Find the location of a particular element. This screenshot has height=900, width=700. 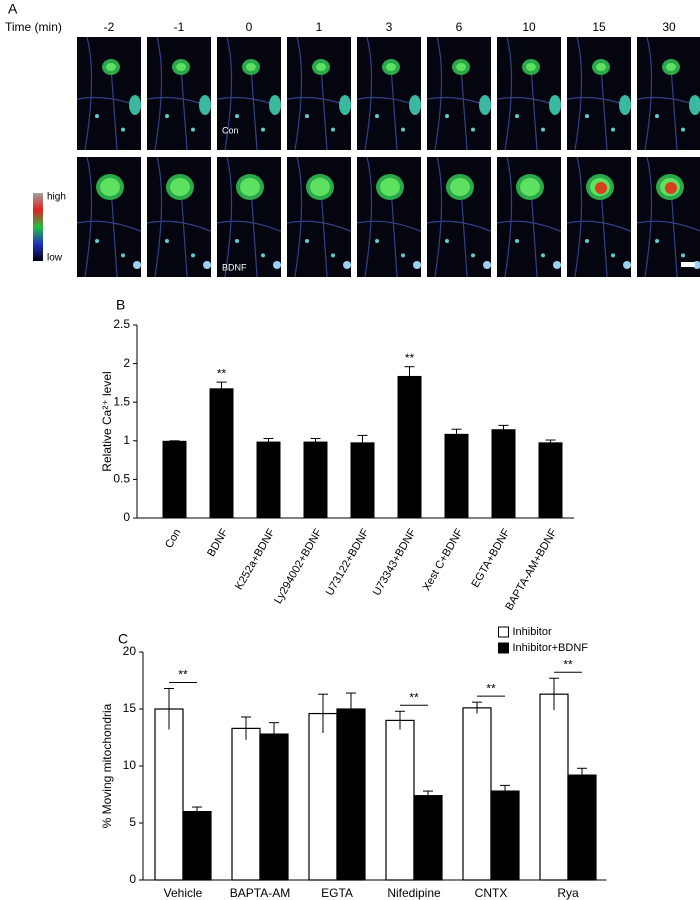

legend-swatch is located at coordinates (503, 632).